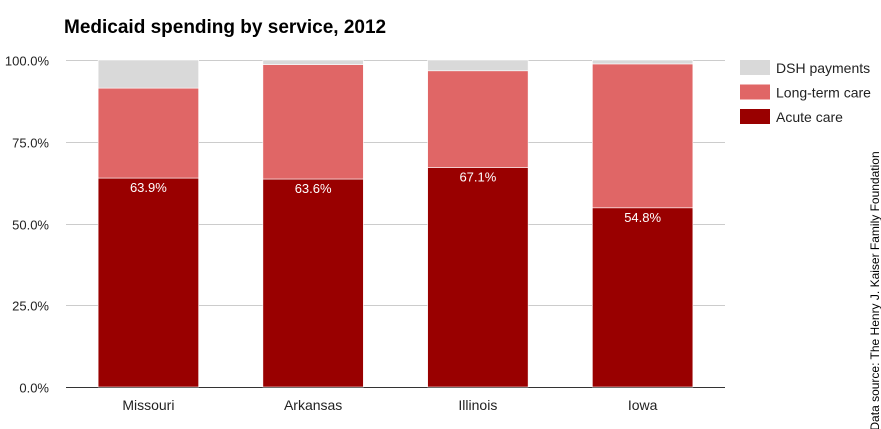  What do you see at coordinates (34, 388) in the screenshot?
I see `y-tick-label: 0.0%` at bounding box center [34, 388].